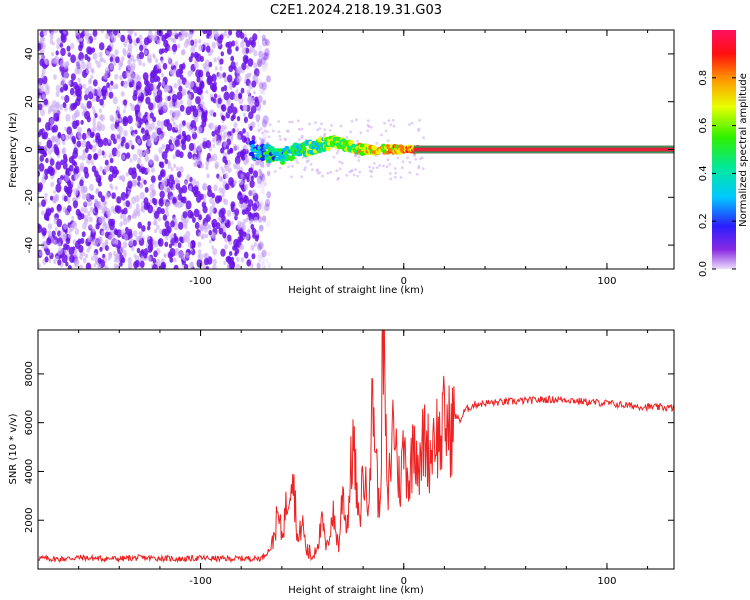 The height and width of the screenshot is (600, 750). Describe the element at coordinates (703, 173) in the screenshot. I see `colorbar-tick-label: 0.4` at that location.